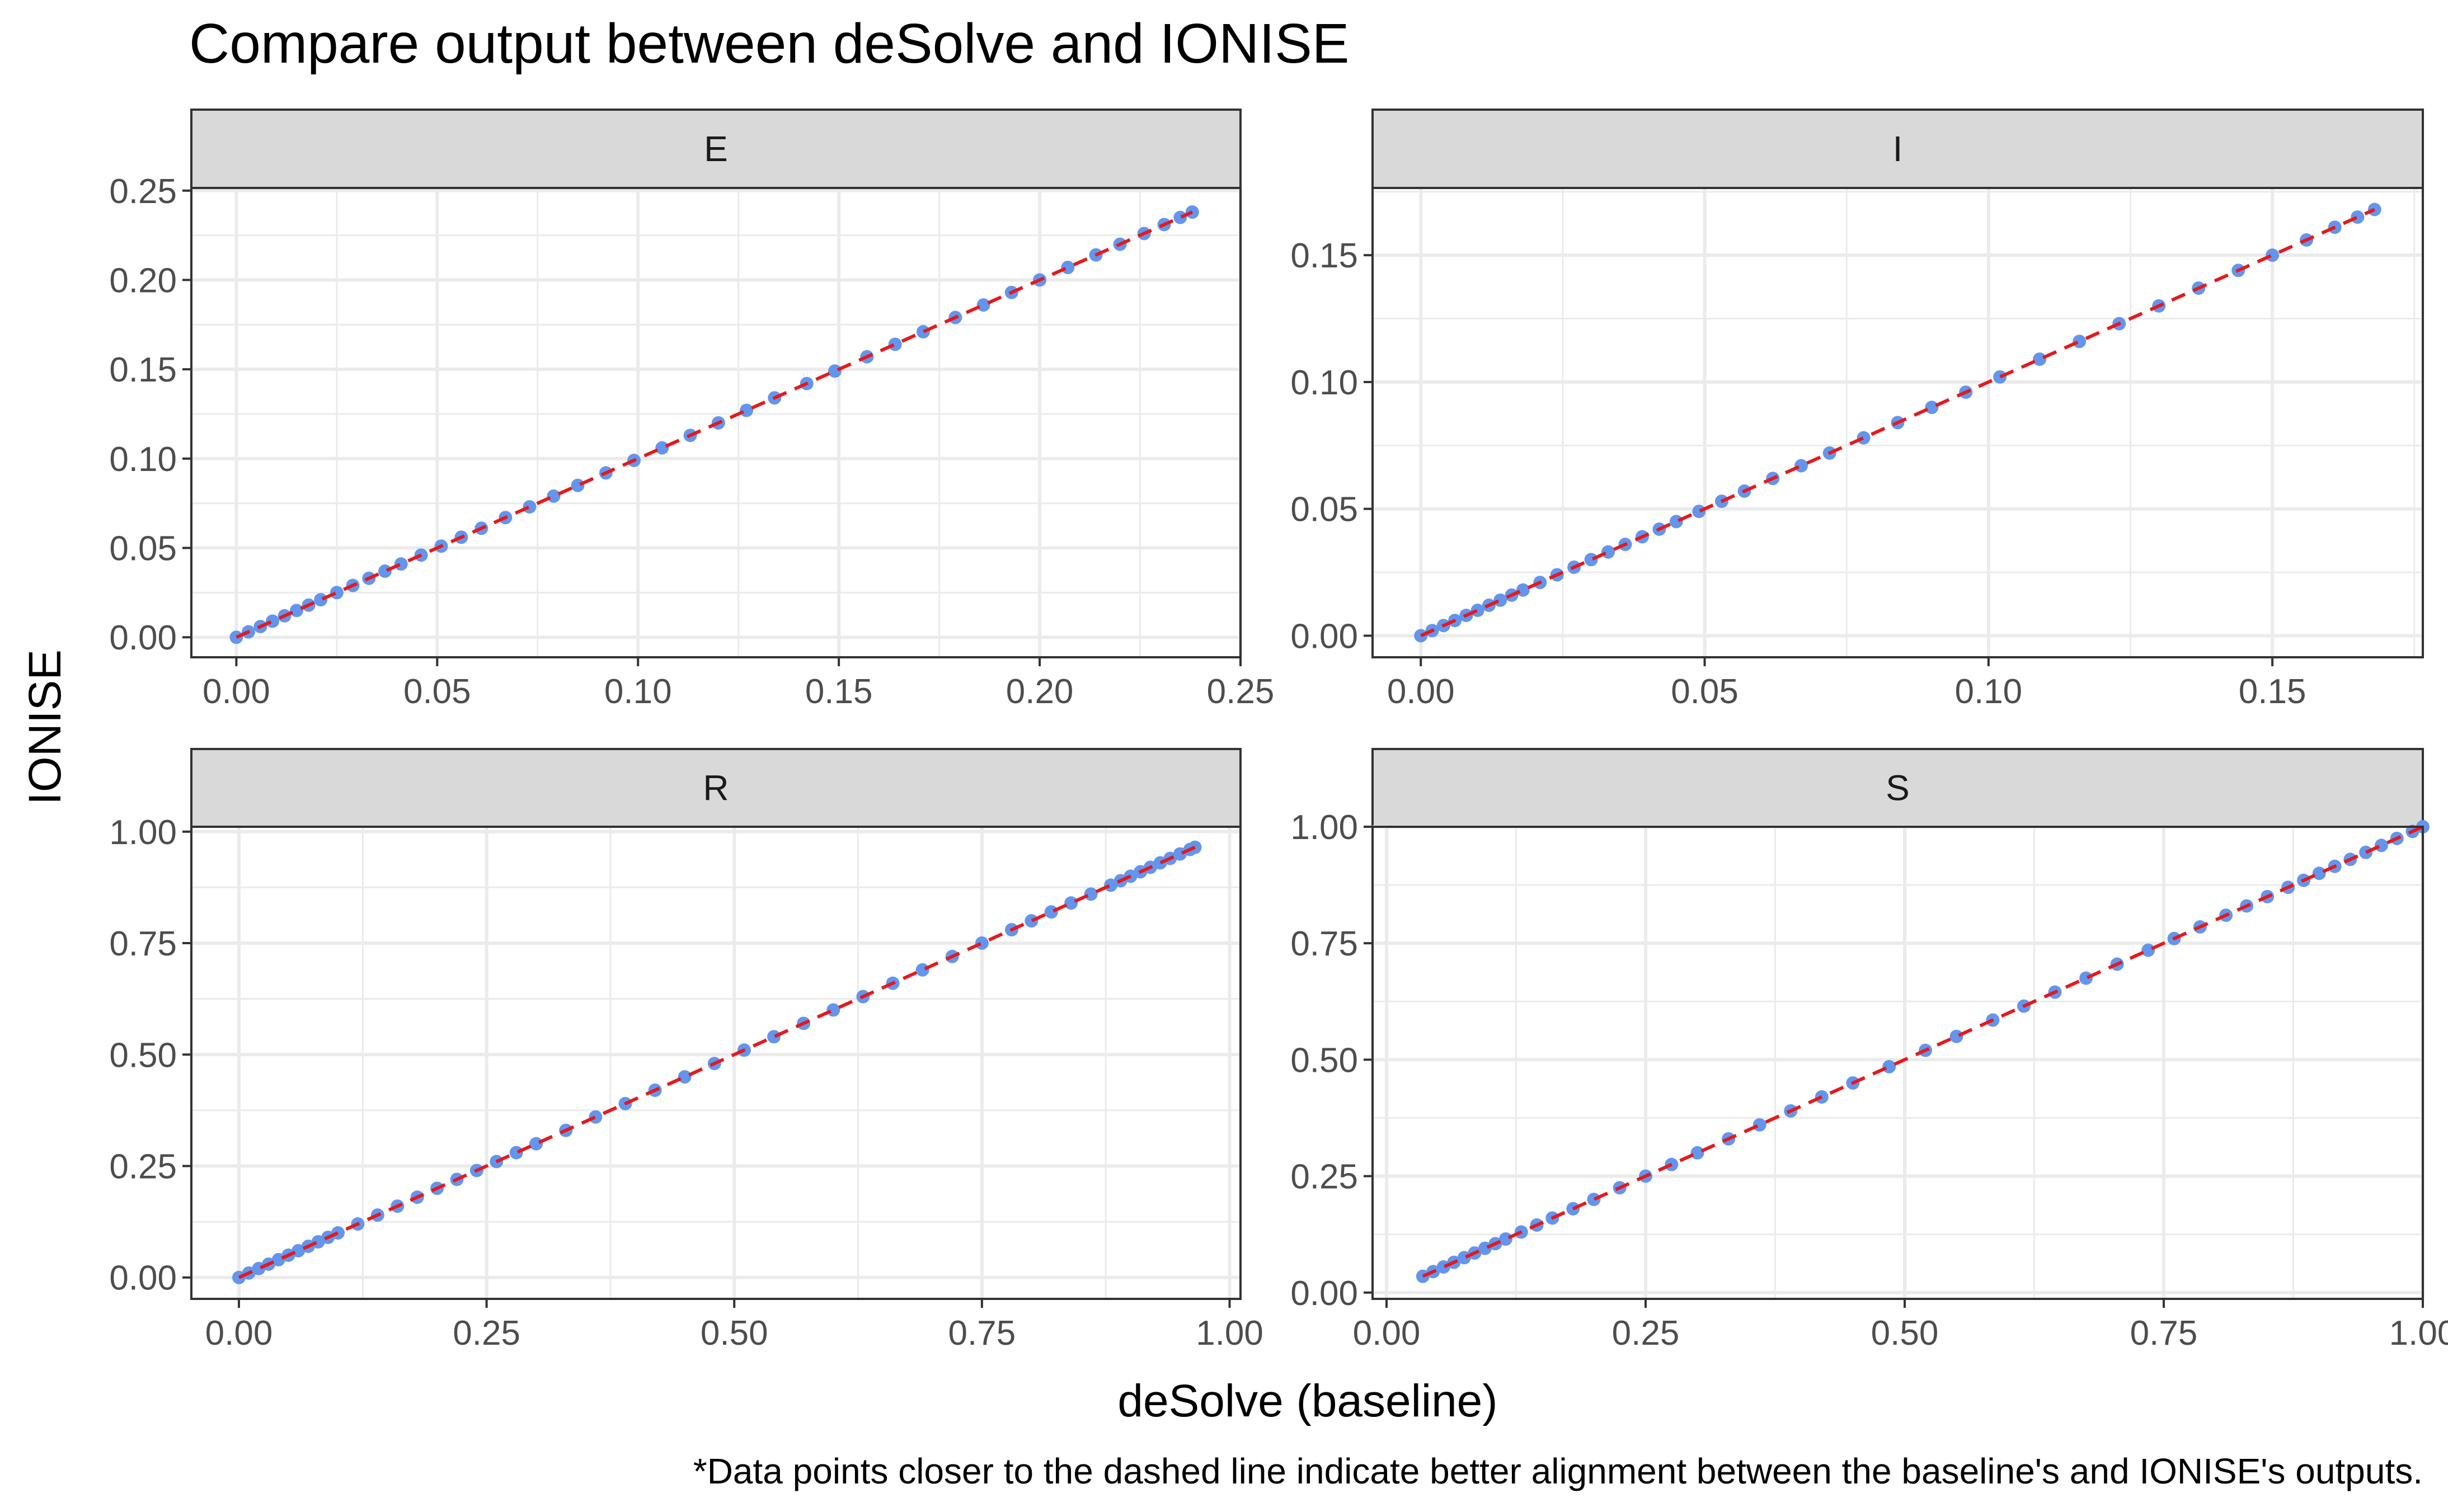 Image resolution: width=2448 pixels, height=1512 pixels. What do you see at coordinates (1923, 1051) in the screenshot?
I see `reference-line-s` at bounding box center [1923, 1051].